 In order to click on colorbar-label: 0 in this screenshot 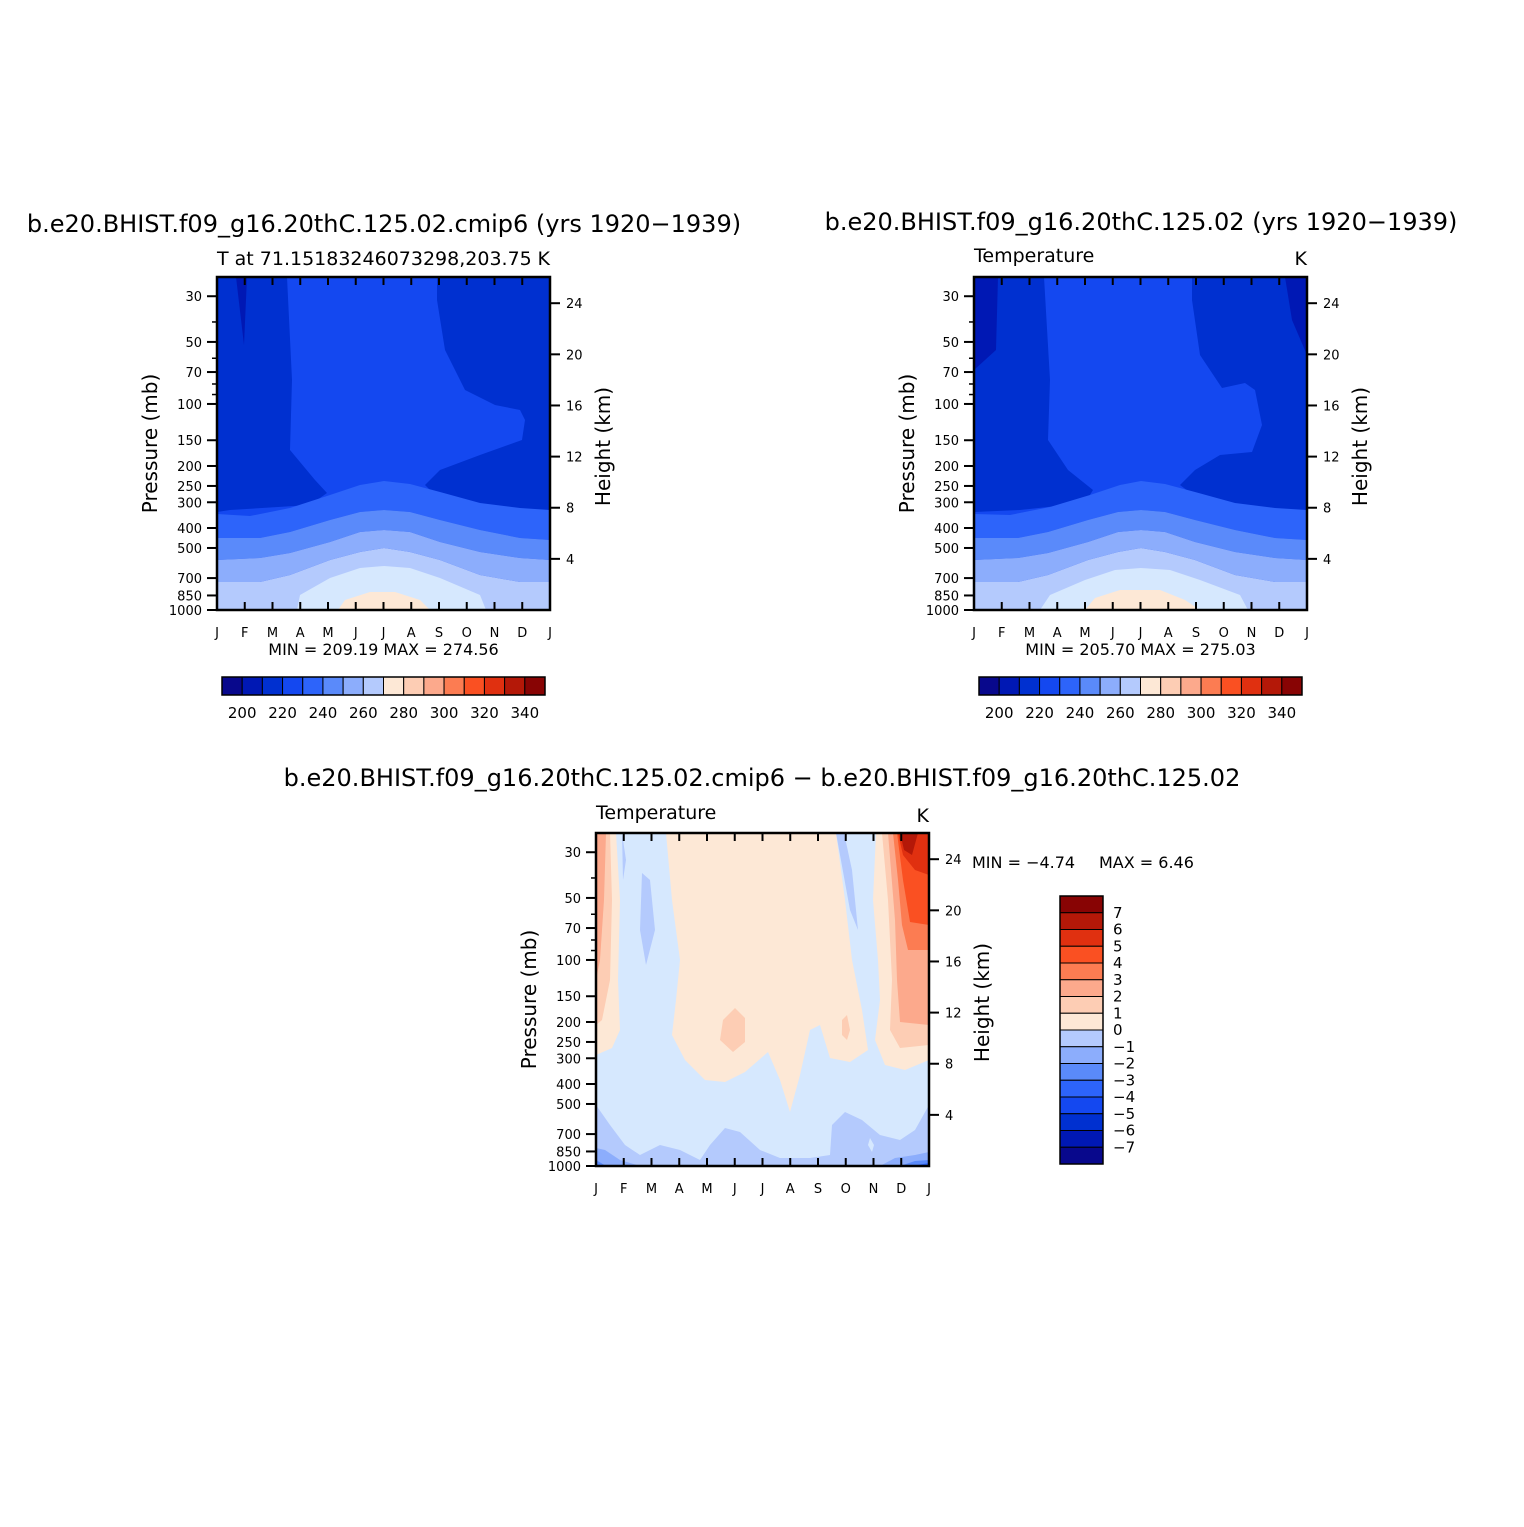, I will do `click(1118, 1030)`.